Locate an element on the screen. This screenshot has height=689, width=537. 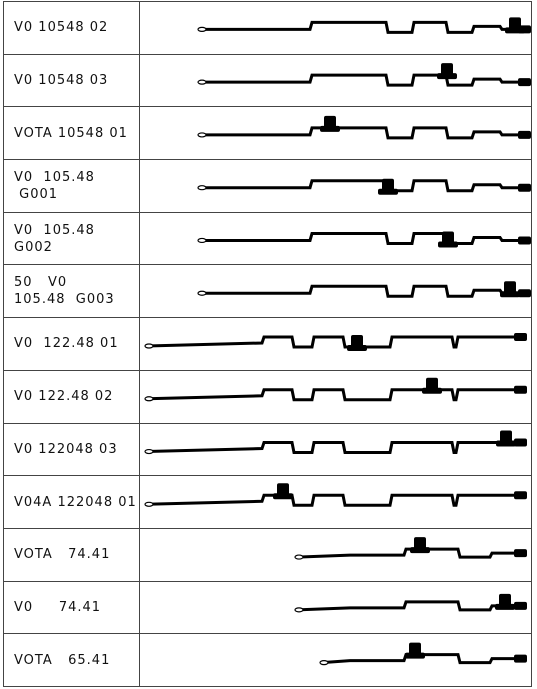
part-number: V0 10548 03 is located at coordinates (61, 81).